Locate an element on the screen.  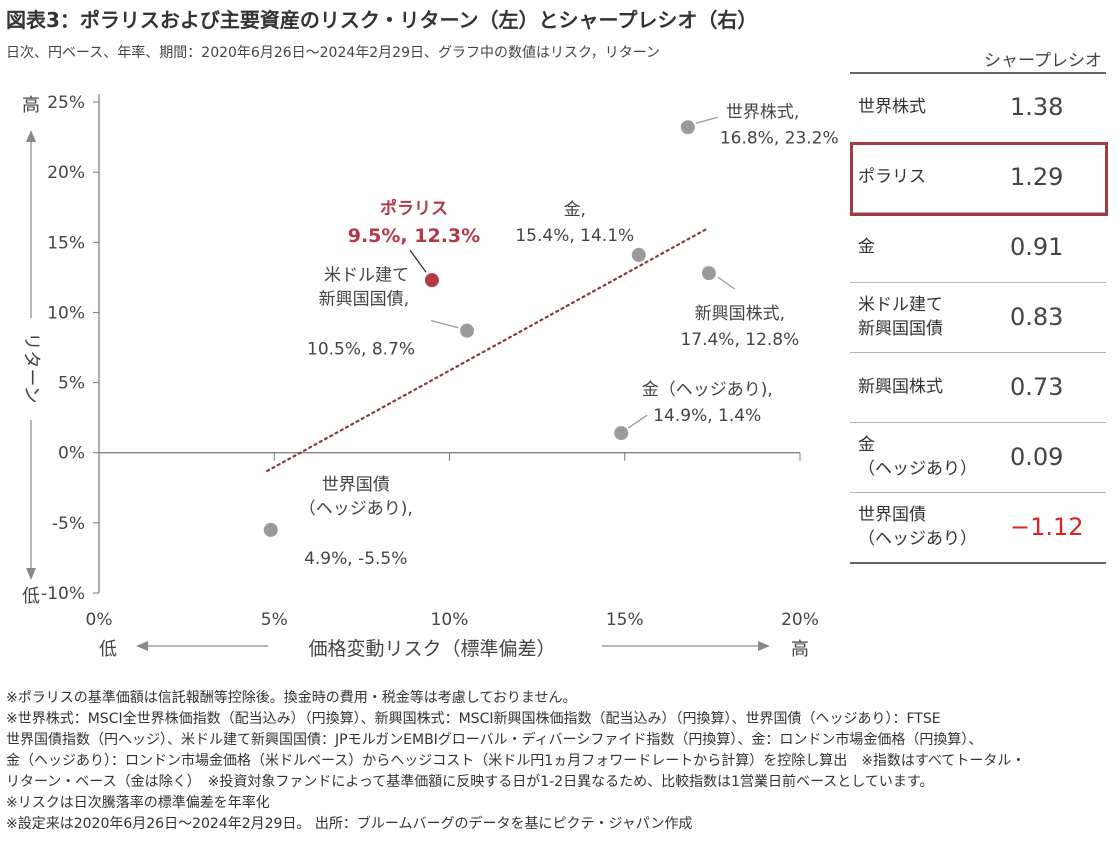
point-name-label: 米ドル建て is located at coordinates (366, 276).